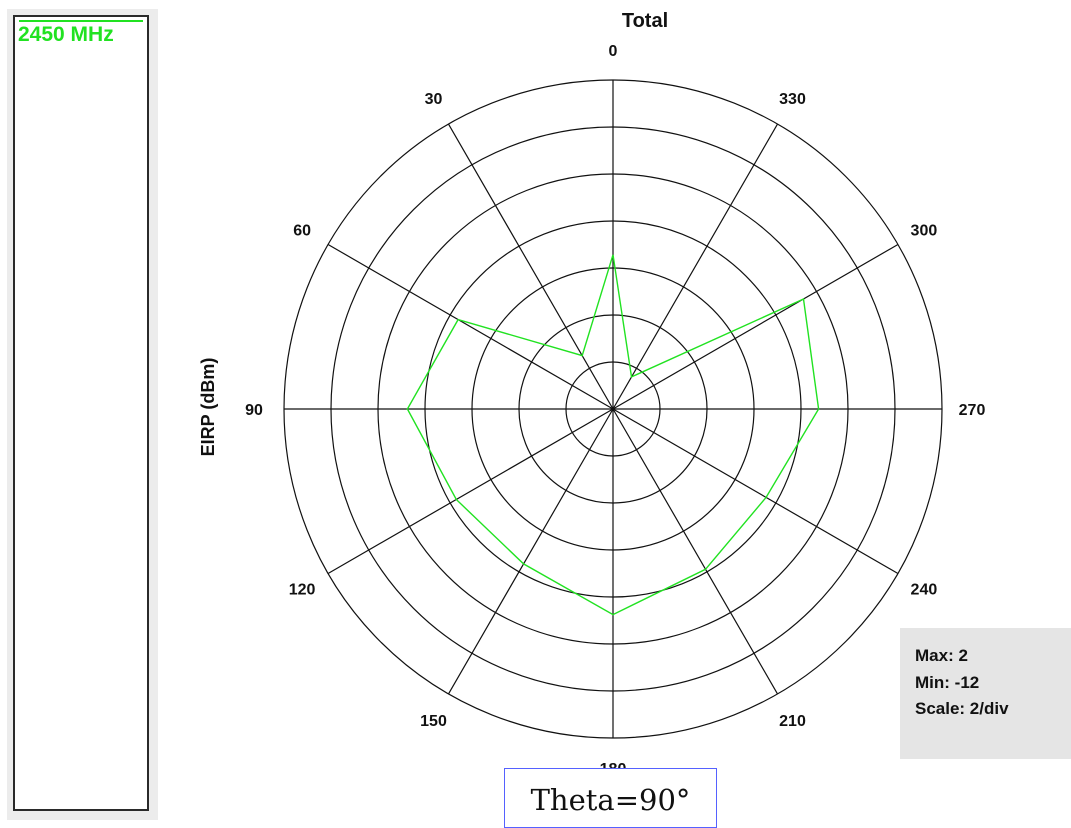  What do you see at coordinates (208, 407) in the screenshot?
I see `y-axis-label: EIRP (dBm)` at bounding box center [208, 407].